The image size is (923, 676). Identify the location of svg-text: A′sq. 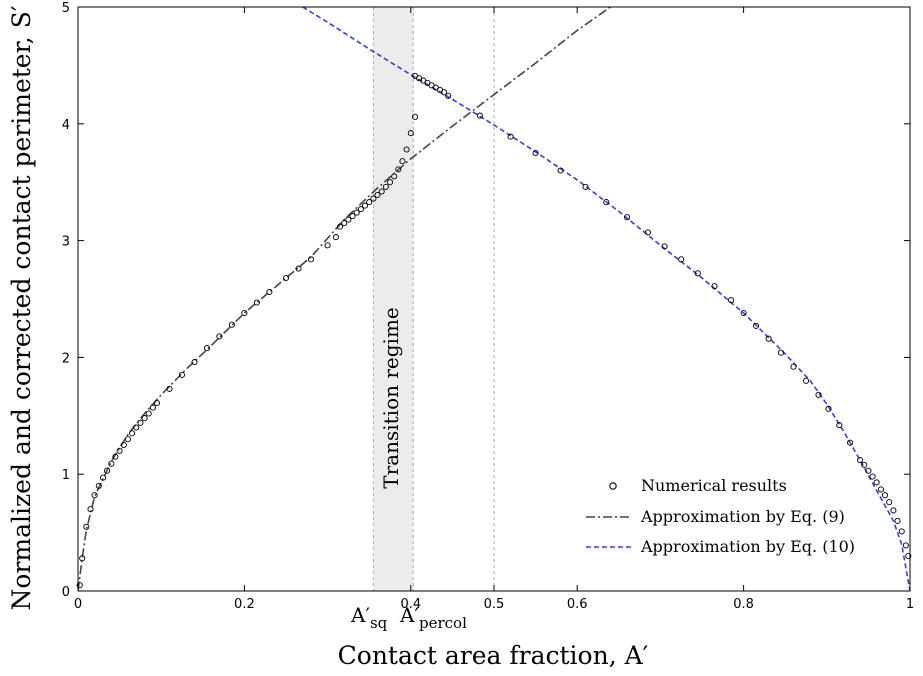
(369, 617).